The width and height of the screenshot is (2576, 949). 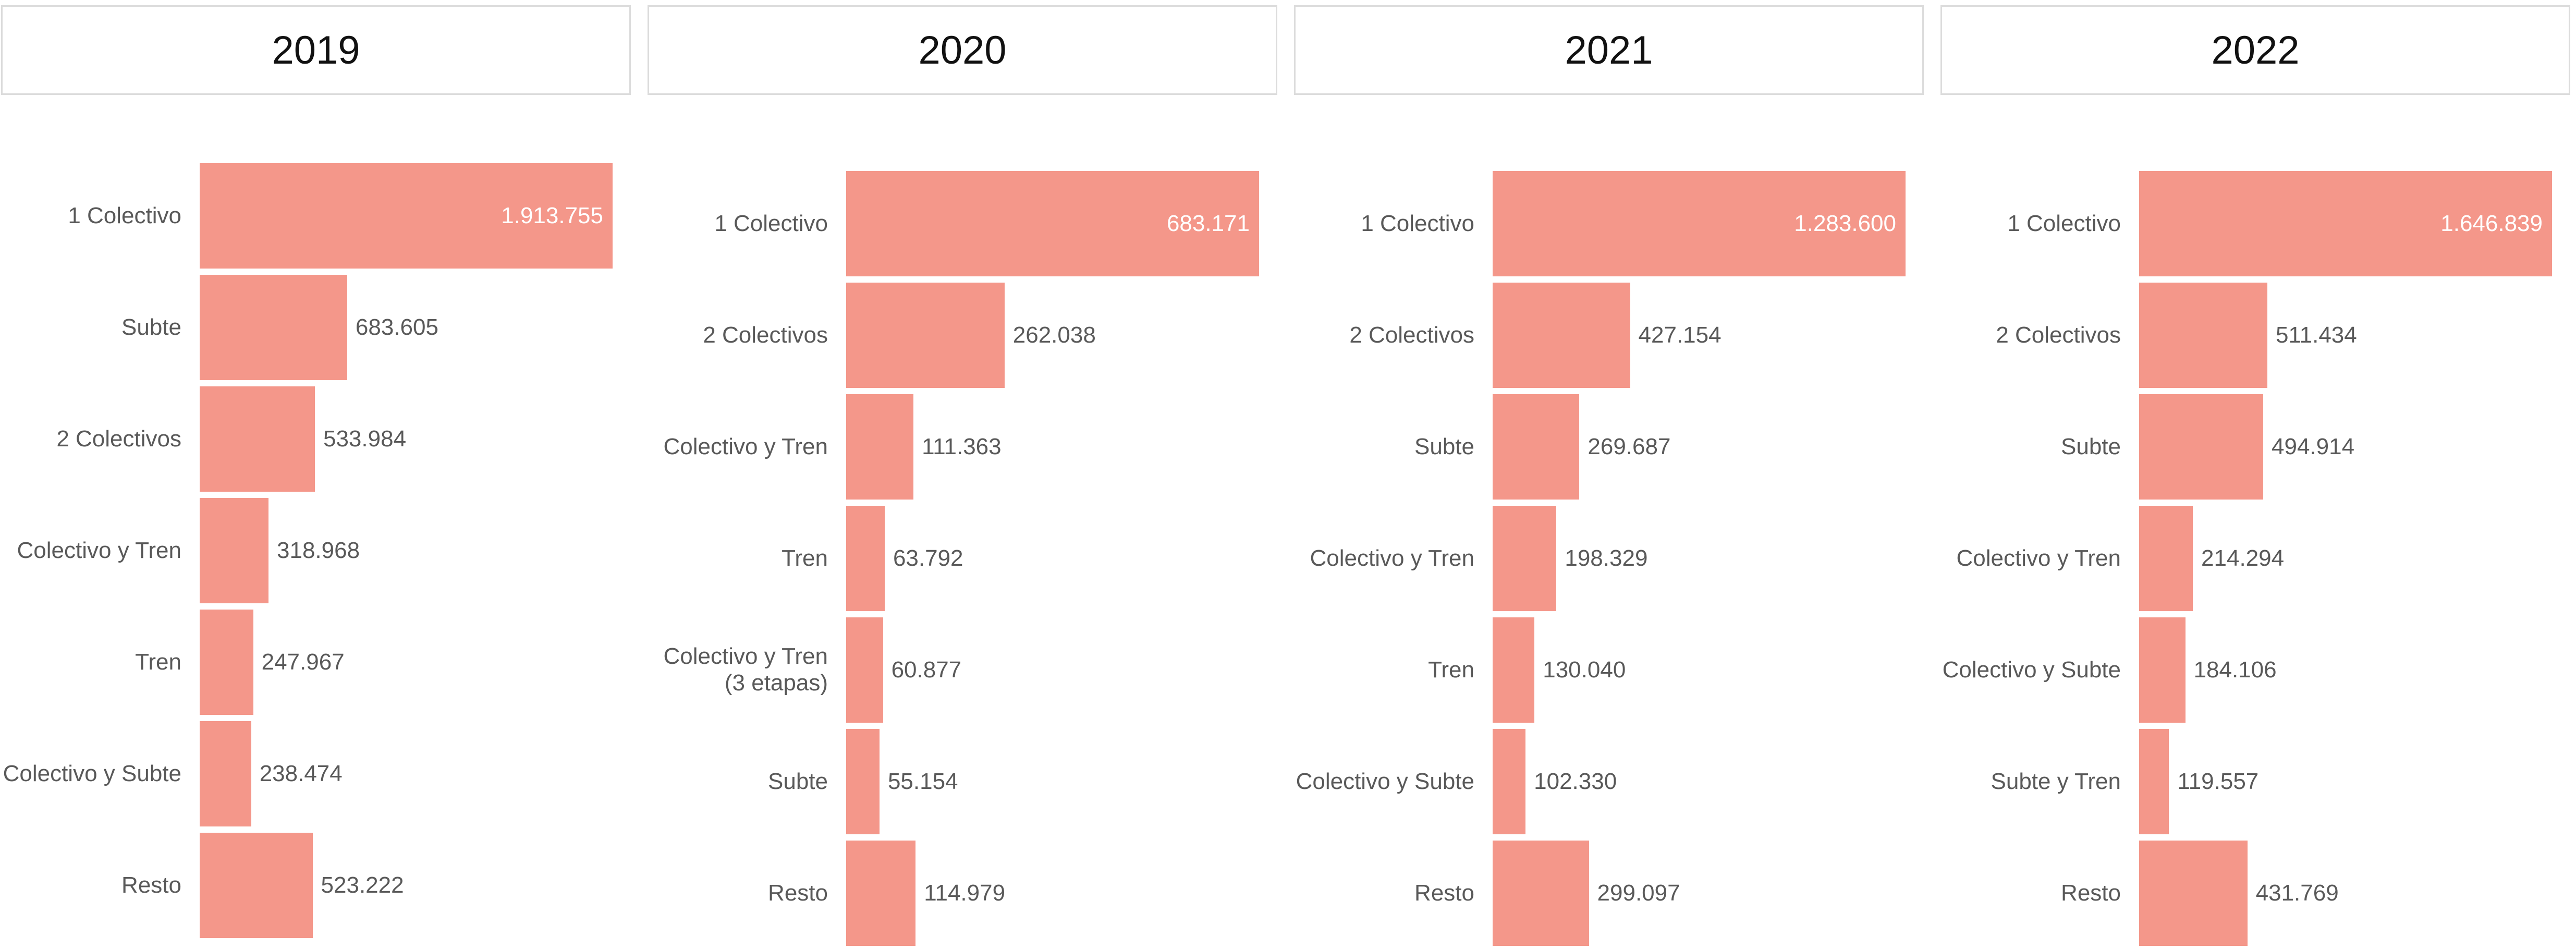 What do you see at coordinates (928, 558) in the screenshot?
I see `value-label: 63.792` at bounding box center [928, 558].